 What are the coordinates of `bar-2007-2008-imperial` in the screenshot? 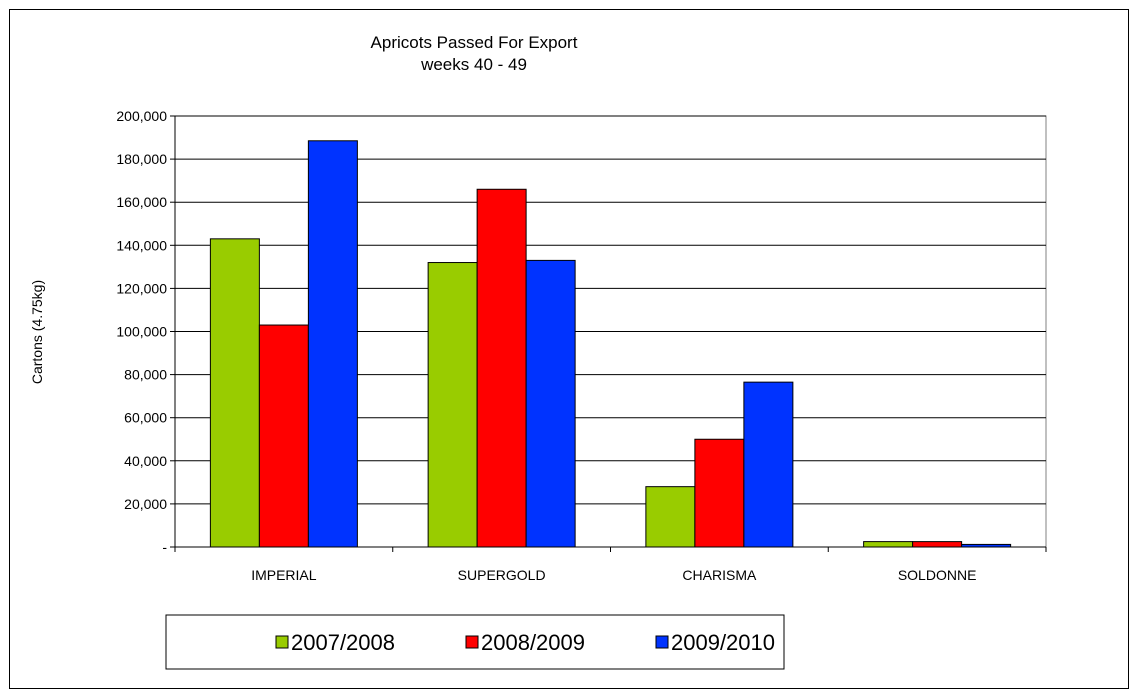 It's located at (234, 393).